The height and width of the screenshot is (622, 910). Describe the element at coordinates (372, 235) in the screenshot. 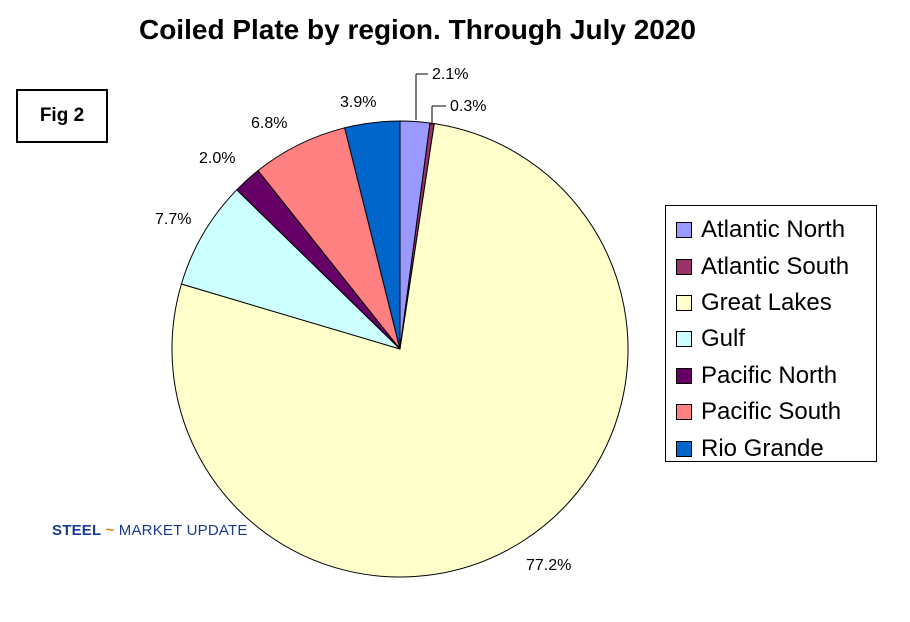

I see `pie-slice-rio-grande` at that location.